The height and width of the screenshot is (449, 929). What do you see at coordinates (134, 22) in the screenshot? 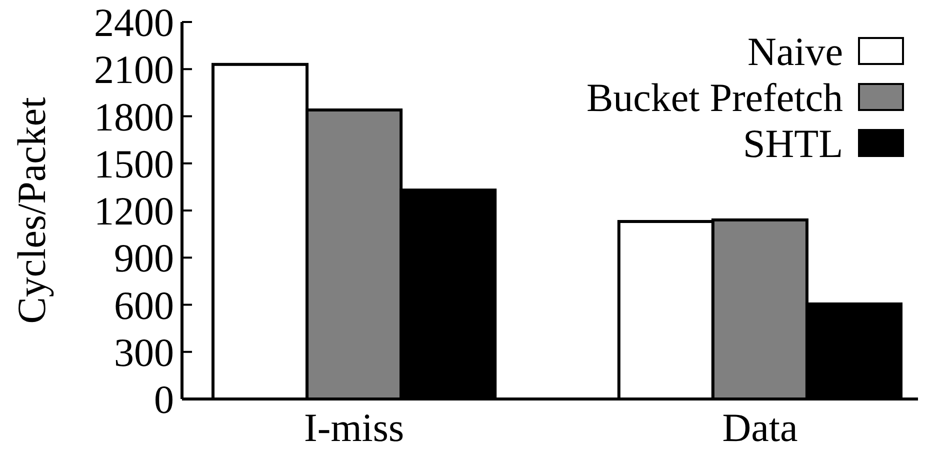
I see `y-tick-label: 2400` at bounding box center [134, 22].